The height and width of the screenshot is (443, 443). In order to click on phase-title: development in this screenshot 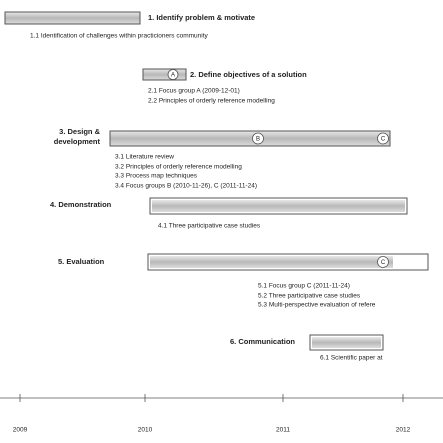, I will do `click(77, 141)`.